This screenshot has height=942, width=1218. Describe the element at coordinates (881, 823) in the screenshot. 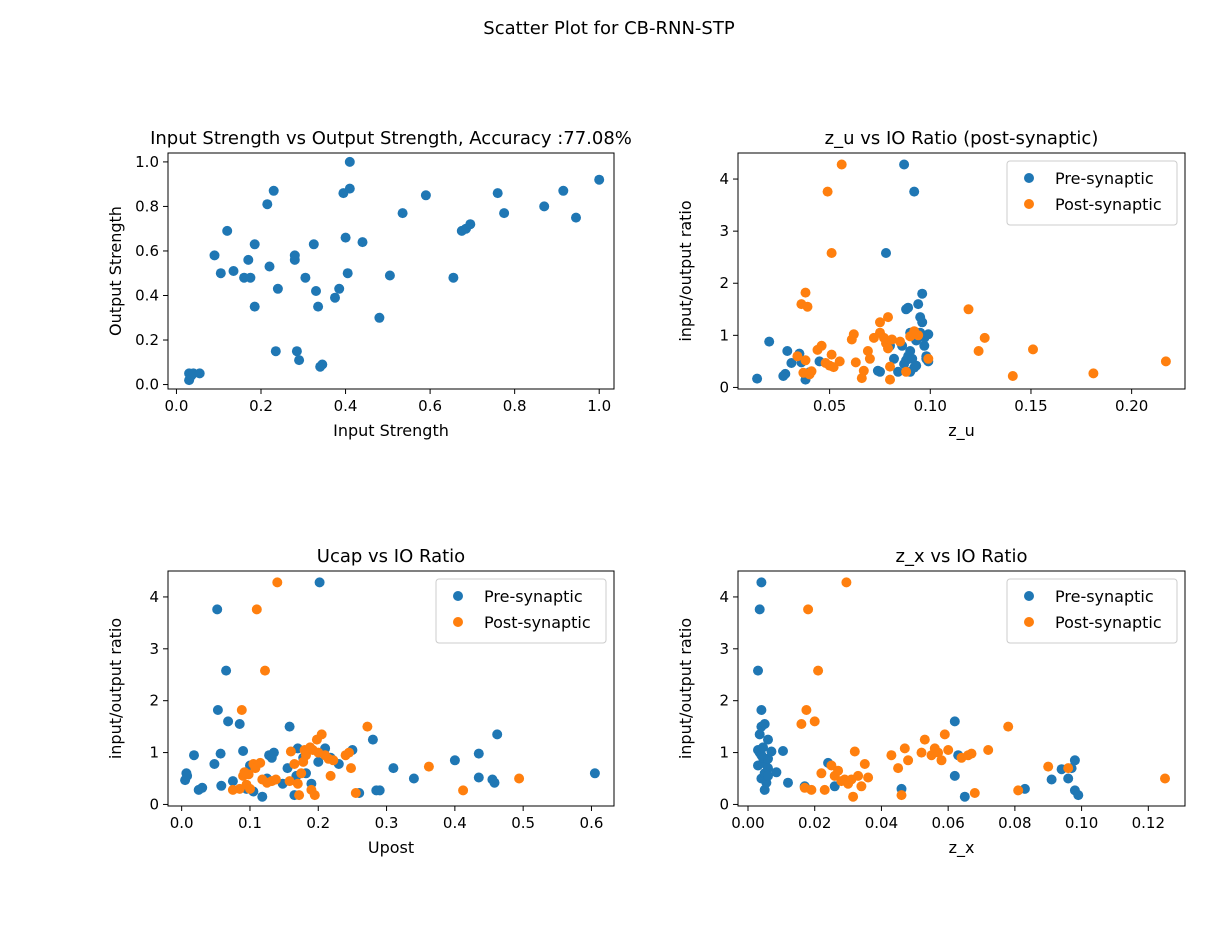

I see `zx-vs-io-xtick-label: 0.04` at that location.